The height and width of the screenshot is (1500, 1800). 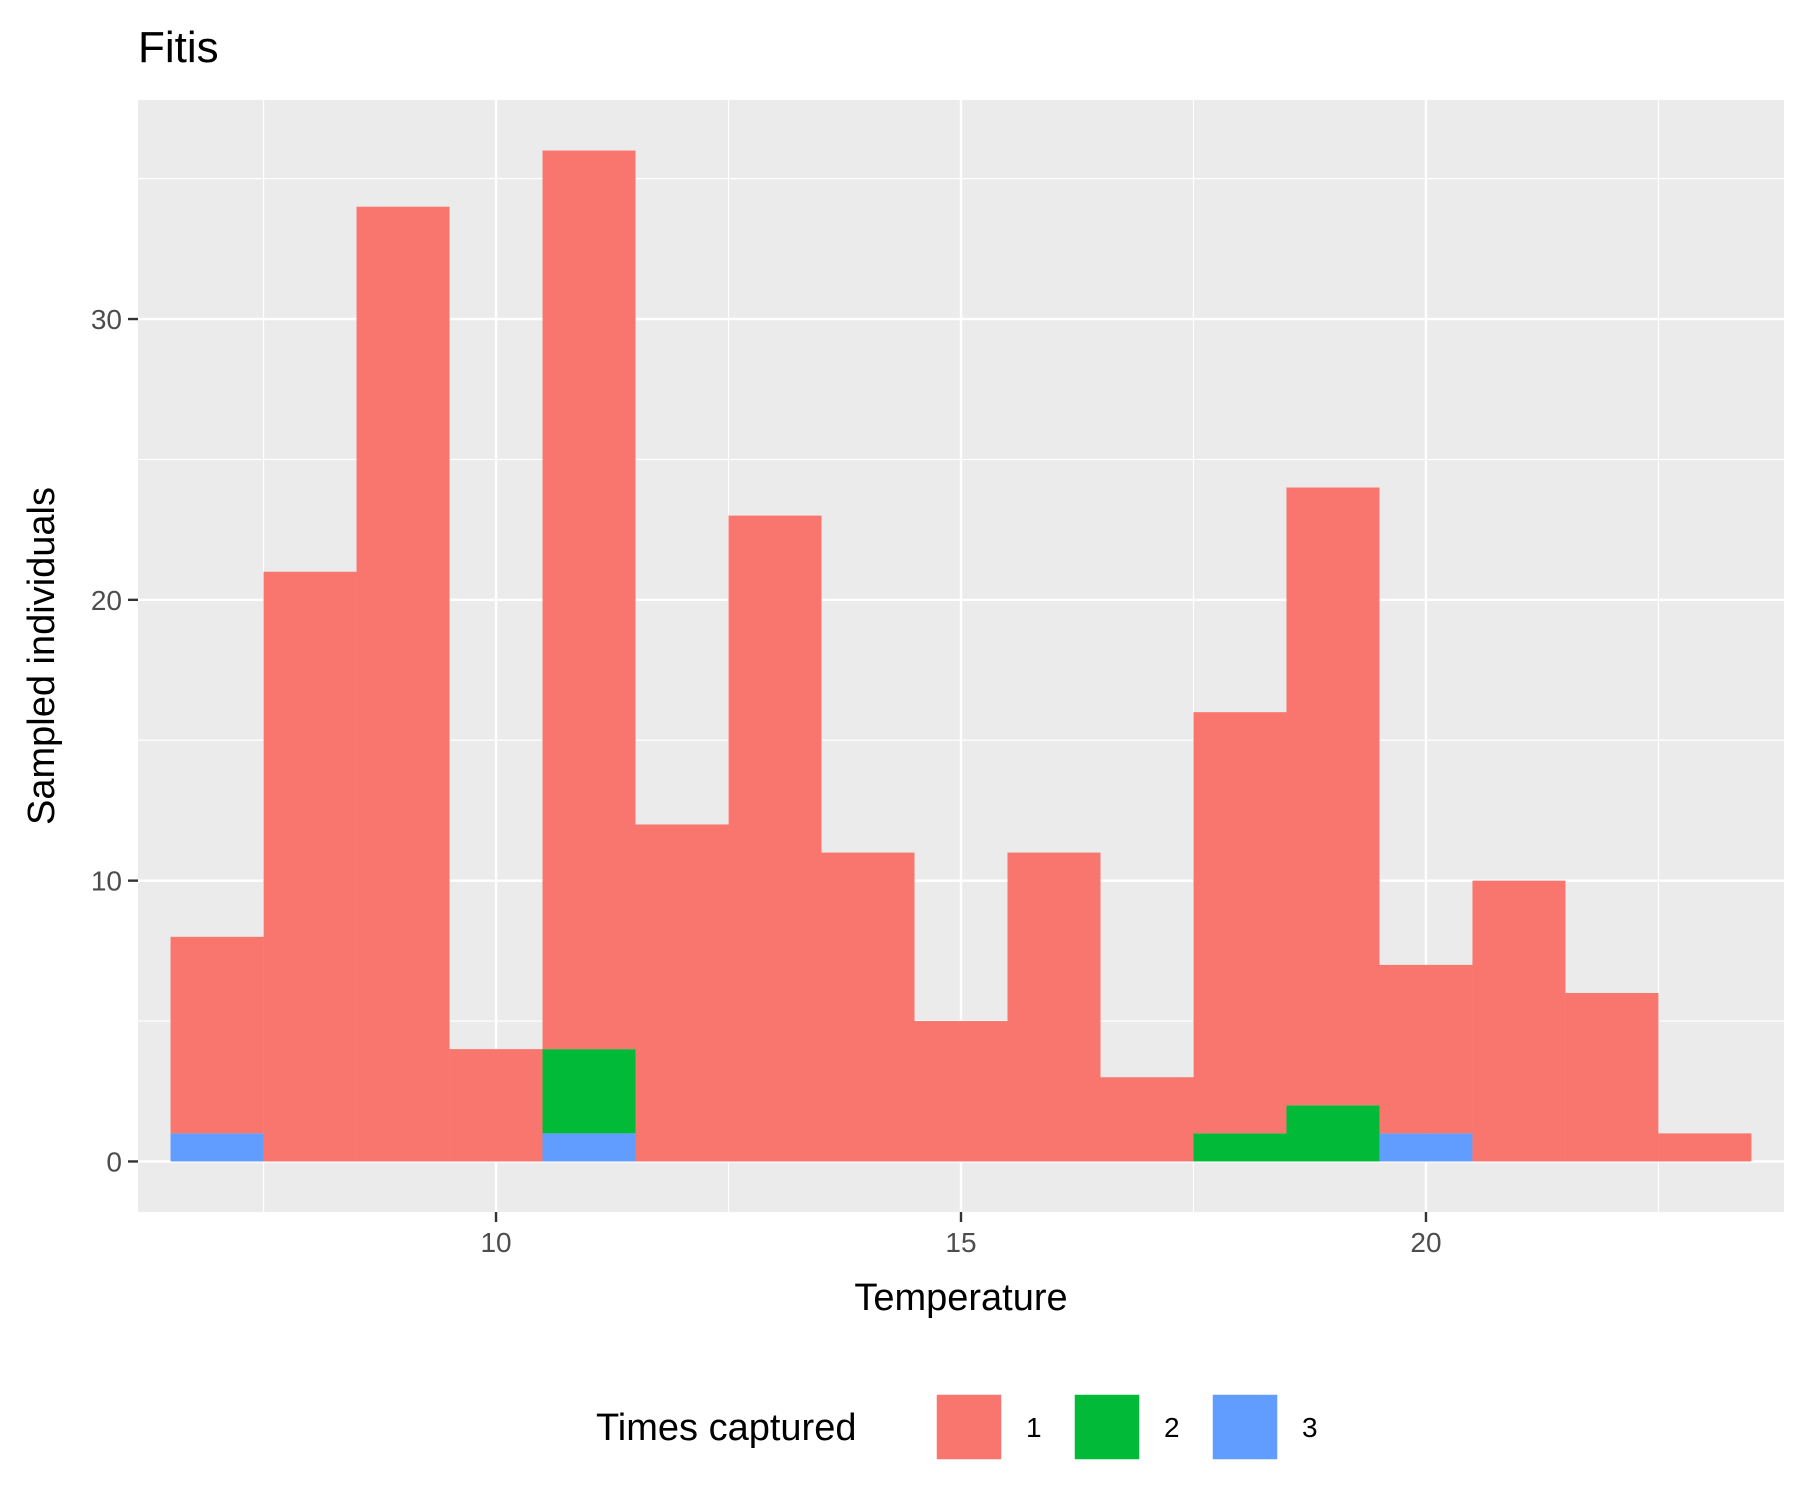 I want to click on chart-title: Fitis, so click(x=178, y=47).